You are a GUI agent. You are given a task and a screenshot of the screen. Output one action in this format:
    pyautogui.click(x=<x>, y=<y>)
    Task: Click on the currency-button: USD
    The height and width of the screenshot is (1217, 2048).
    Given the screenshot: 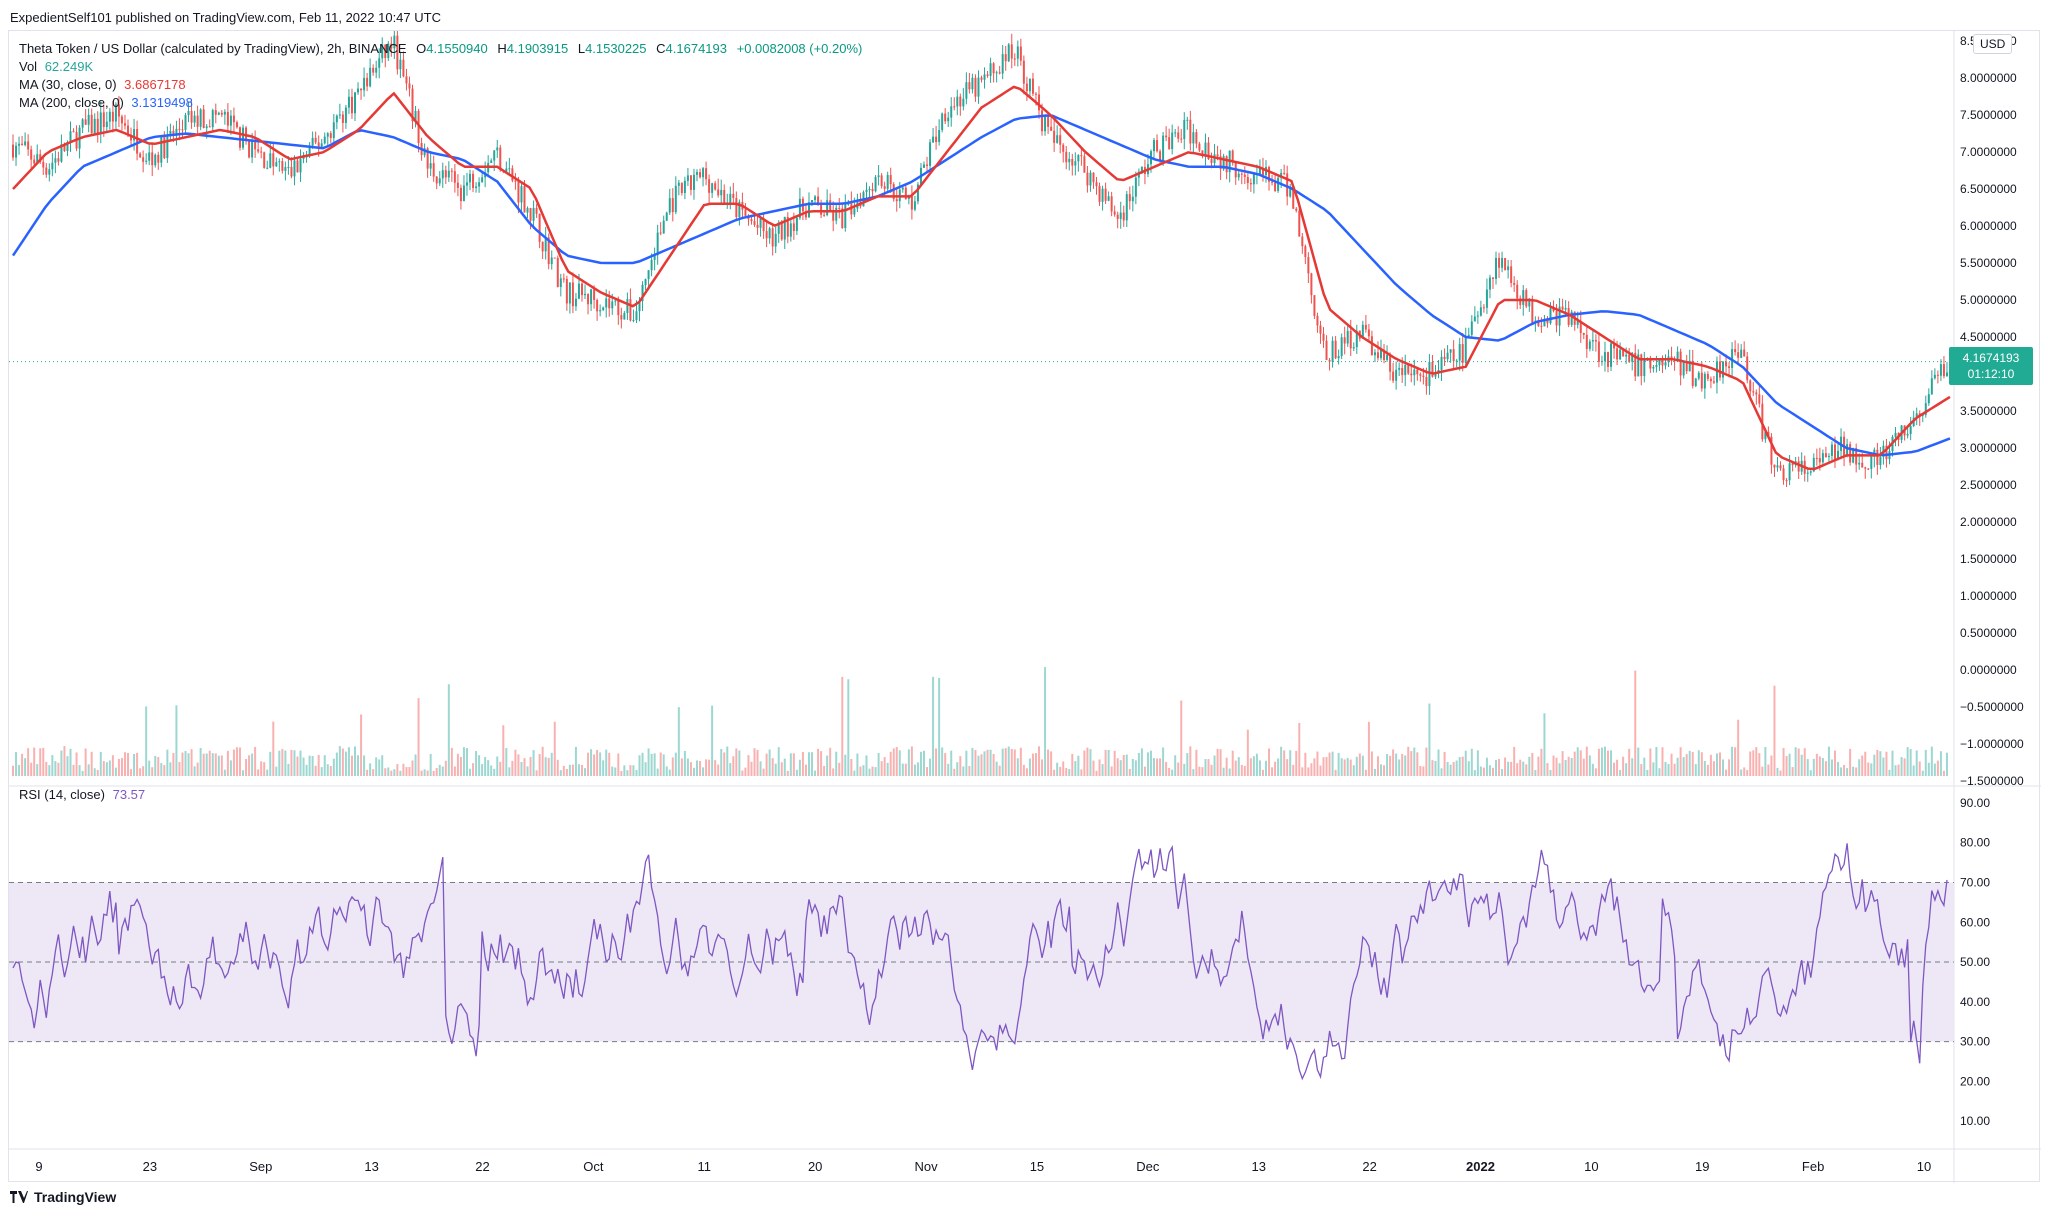 What is the action you would take?
    pyautogui.click(x=1993, y=44)
    